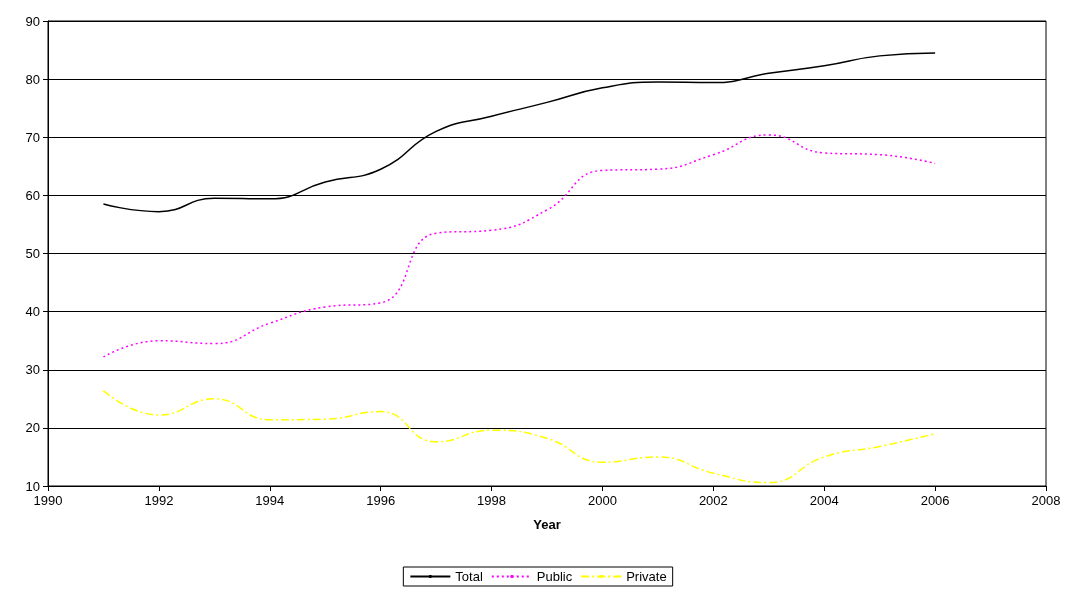 This screenshot has height=599, width=1081. I want to click on x-axis-title: Year, so click(547, 524).